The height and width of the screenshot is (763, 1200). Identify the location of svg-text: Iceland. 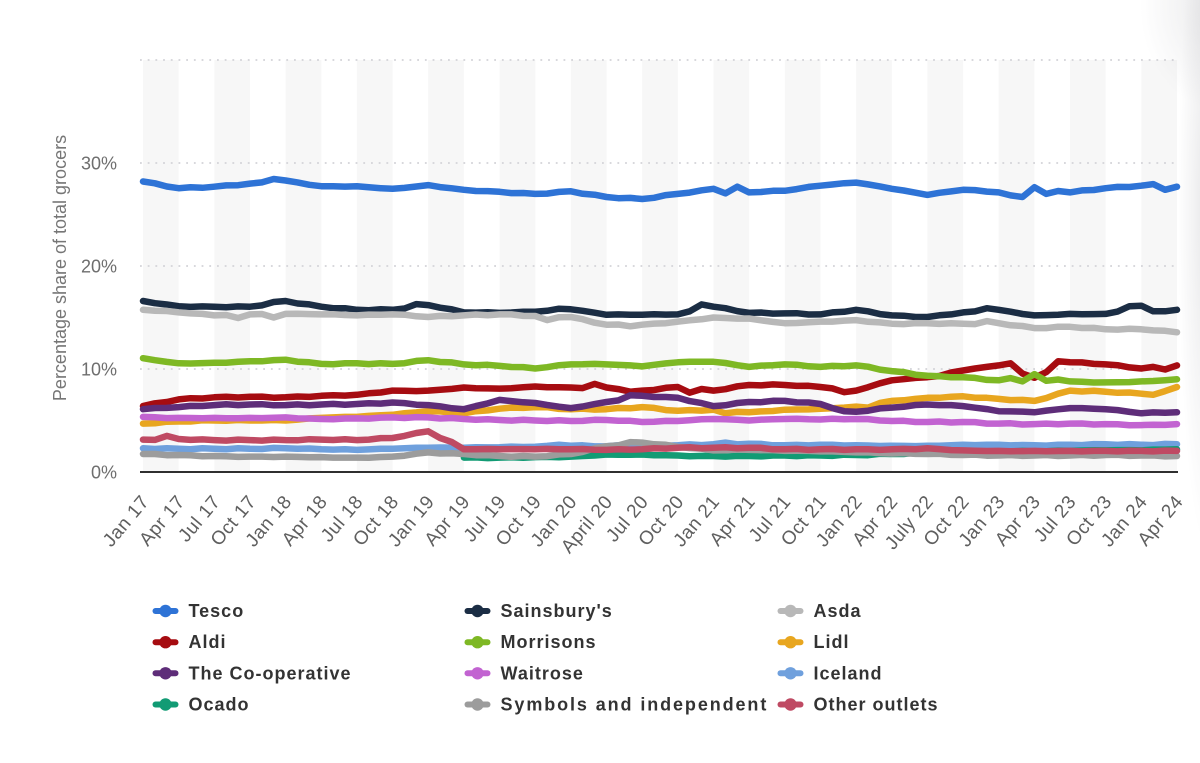
(848, 673).